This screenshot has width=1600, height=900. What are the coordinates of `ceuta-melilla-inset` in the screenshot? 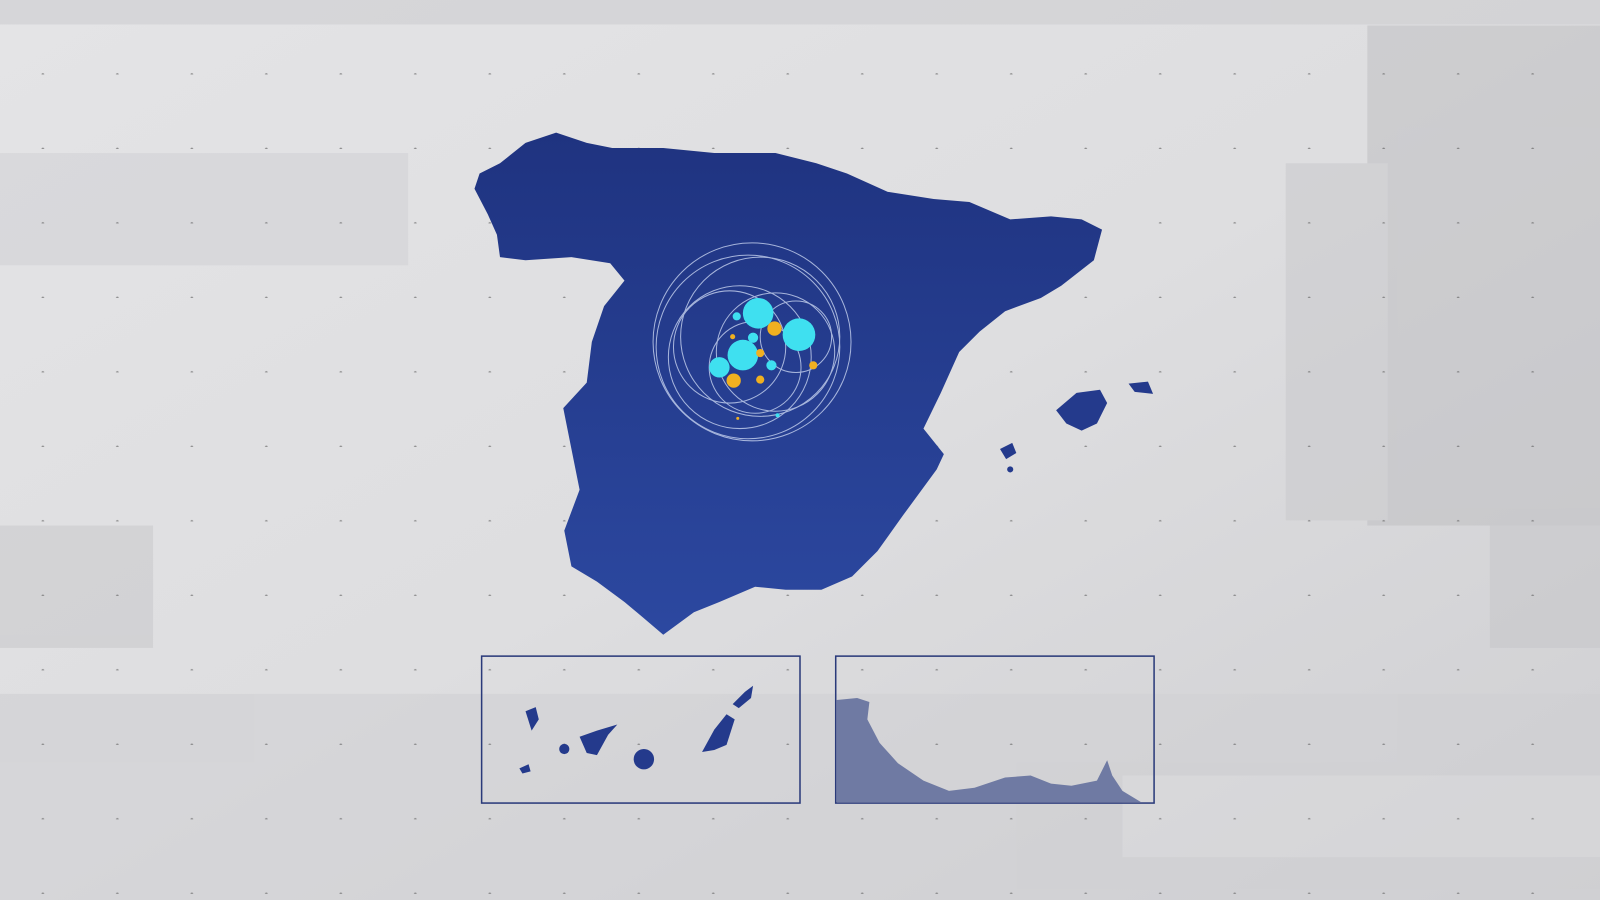 It's located at (994, 729).